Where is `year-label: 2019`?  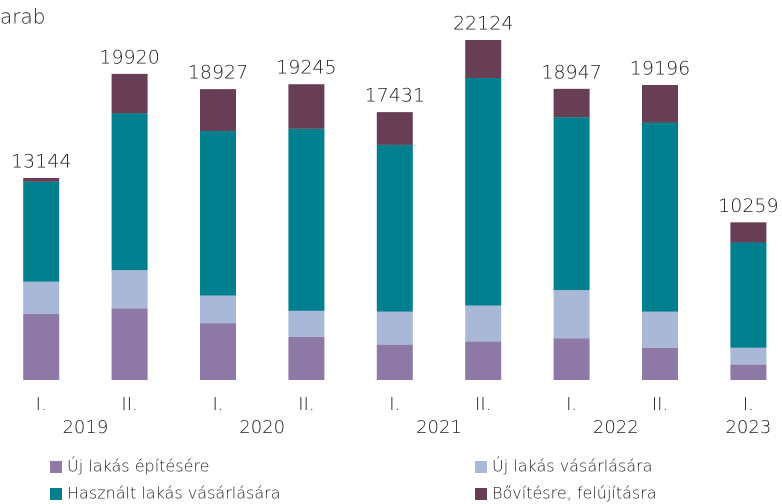
year-label: 2019 is located at coordinates (85, 427).